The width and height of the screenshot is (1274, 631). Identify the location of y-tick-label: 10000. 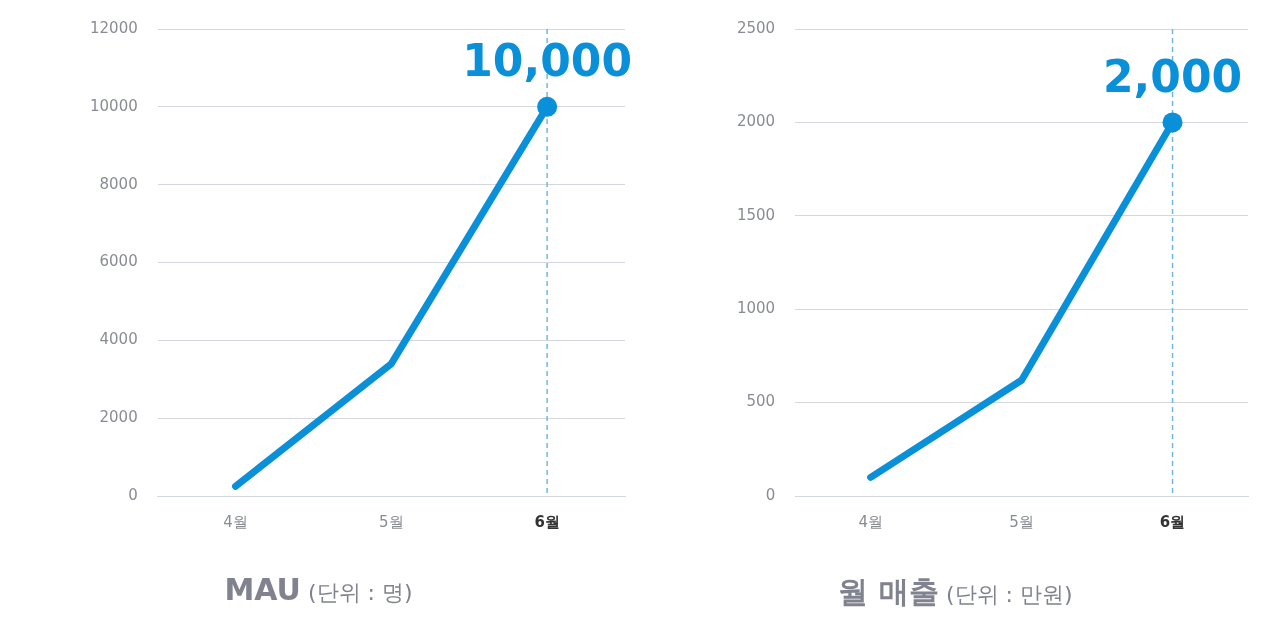
(114, 105).